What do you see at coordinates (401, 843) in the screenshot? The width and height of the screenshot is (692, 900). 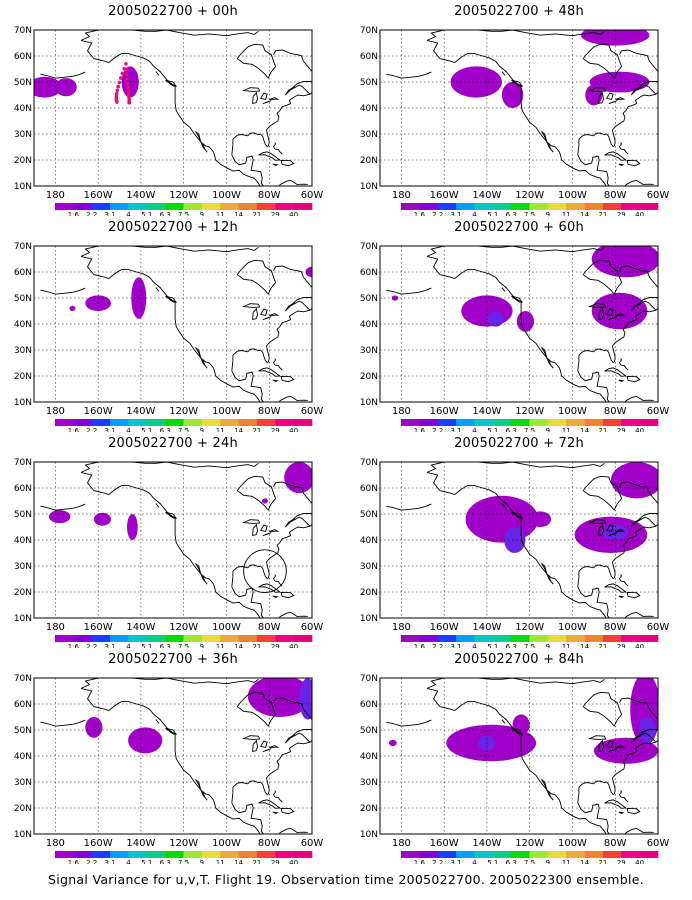 I see `lon-tick-label: 180` at bounding box center [401, 843].